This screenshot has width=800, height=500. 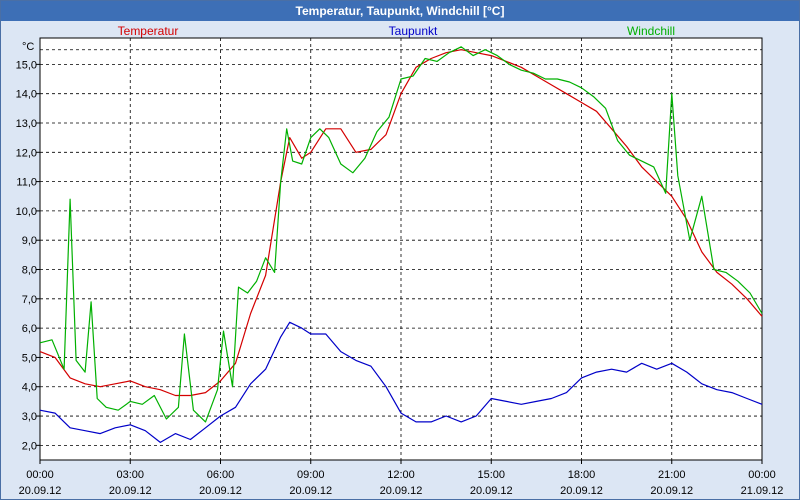 What do you see at coordinates (29, 388) in the screenshot?
I see `y-tick-label: 4,0` at bounding box center [29, 388].